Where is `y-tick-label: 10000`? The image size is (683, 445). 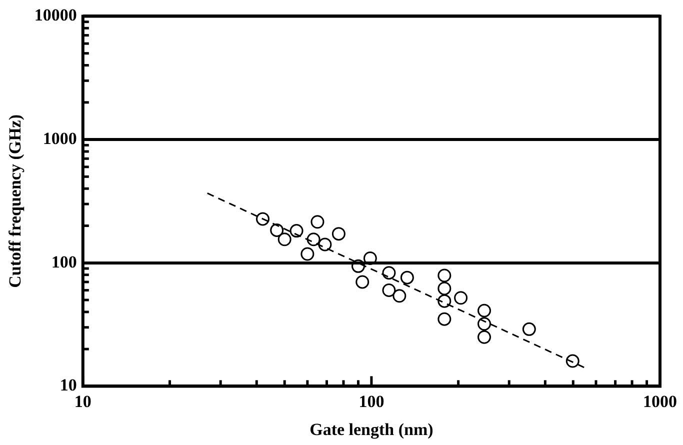
y-tick-label: 10000 is located at coordinates (55, 15).